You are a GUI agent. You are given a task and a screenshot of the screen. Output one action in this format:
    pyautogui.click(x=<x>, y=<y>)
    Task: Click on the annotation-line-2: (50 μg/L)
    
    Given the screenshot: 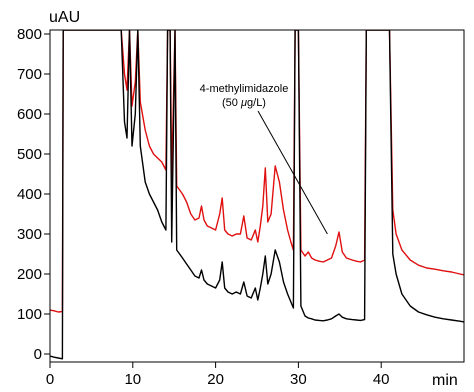 What is the action you would take?
    pyautogui.click(x=244, y=103)
    